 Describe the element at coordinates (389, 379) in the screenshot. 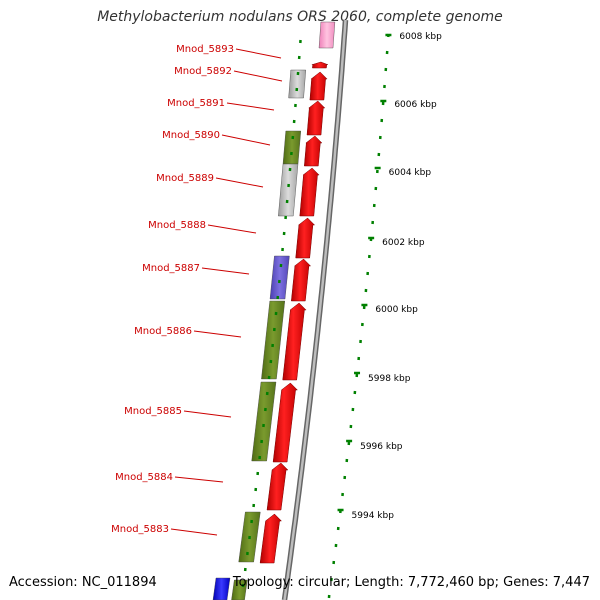

I see `ruler-label: 5998 kbp` at that location.